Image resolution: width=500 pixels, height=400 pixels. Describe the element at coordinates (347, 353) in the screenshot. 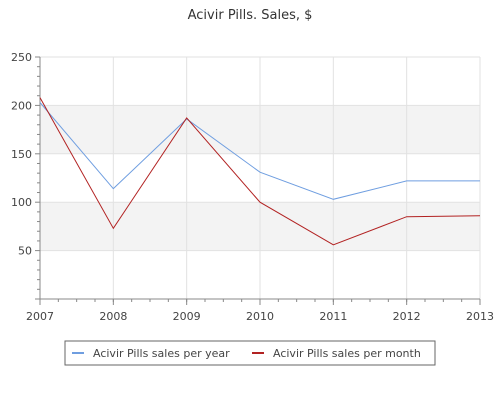

I see `legend-label: Acivir Pills sales per month` at that location.